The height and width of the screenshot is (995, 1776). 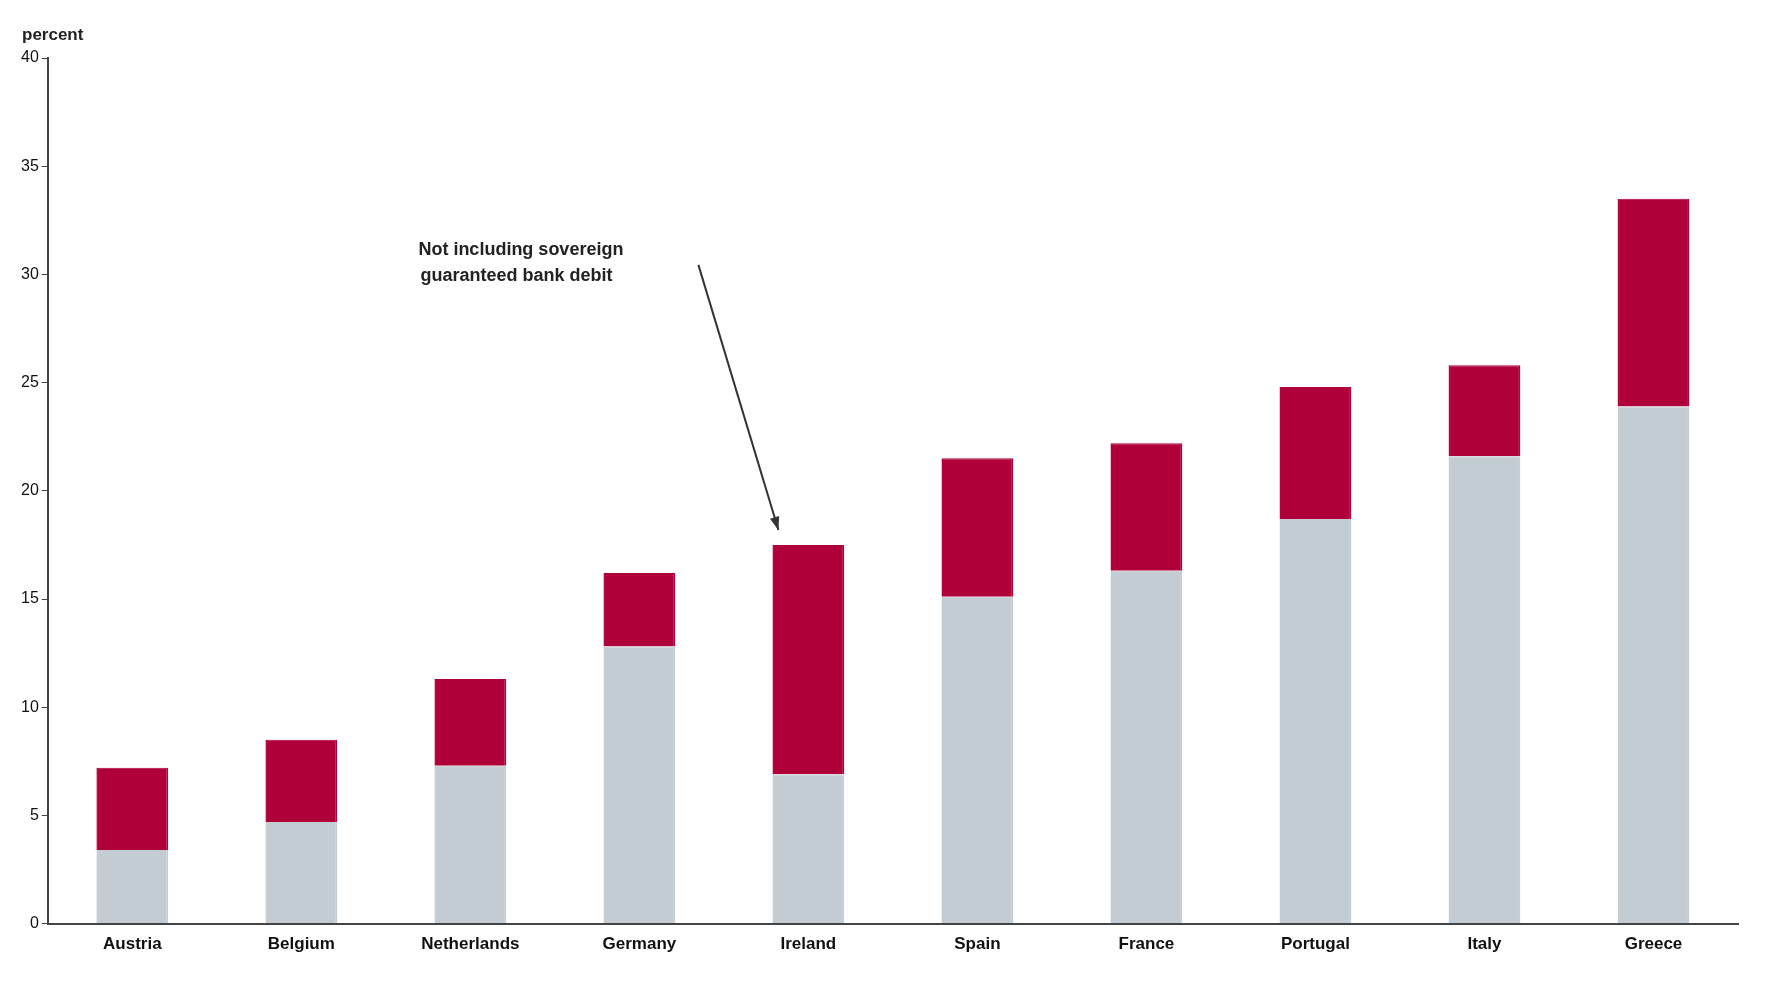 What do you see at coordinates (301, 944) in the screenshot?
I see `x-tick-label: Belgium` at bounding box center [301, 944].